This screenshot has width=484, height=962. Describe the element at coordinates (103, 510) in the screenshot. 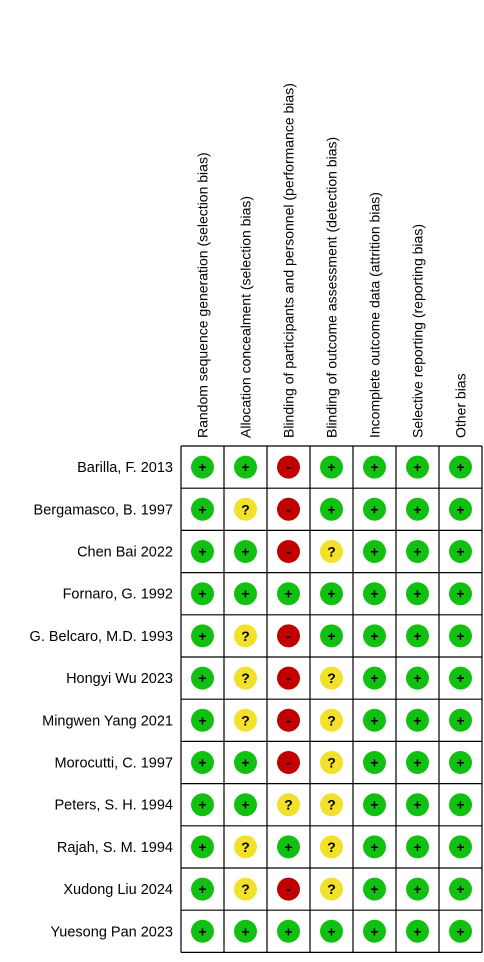

I see `study-label: Bergamasco, B. 1997` at that location.